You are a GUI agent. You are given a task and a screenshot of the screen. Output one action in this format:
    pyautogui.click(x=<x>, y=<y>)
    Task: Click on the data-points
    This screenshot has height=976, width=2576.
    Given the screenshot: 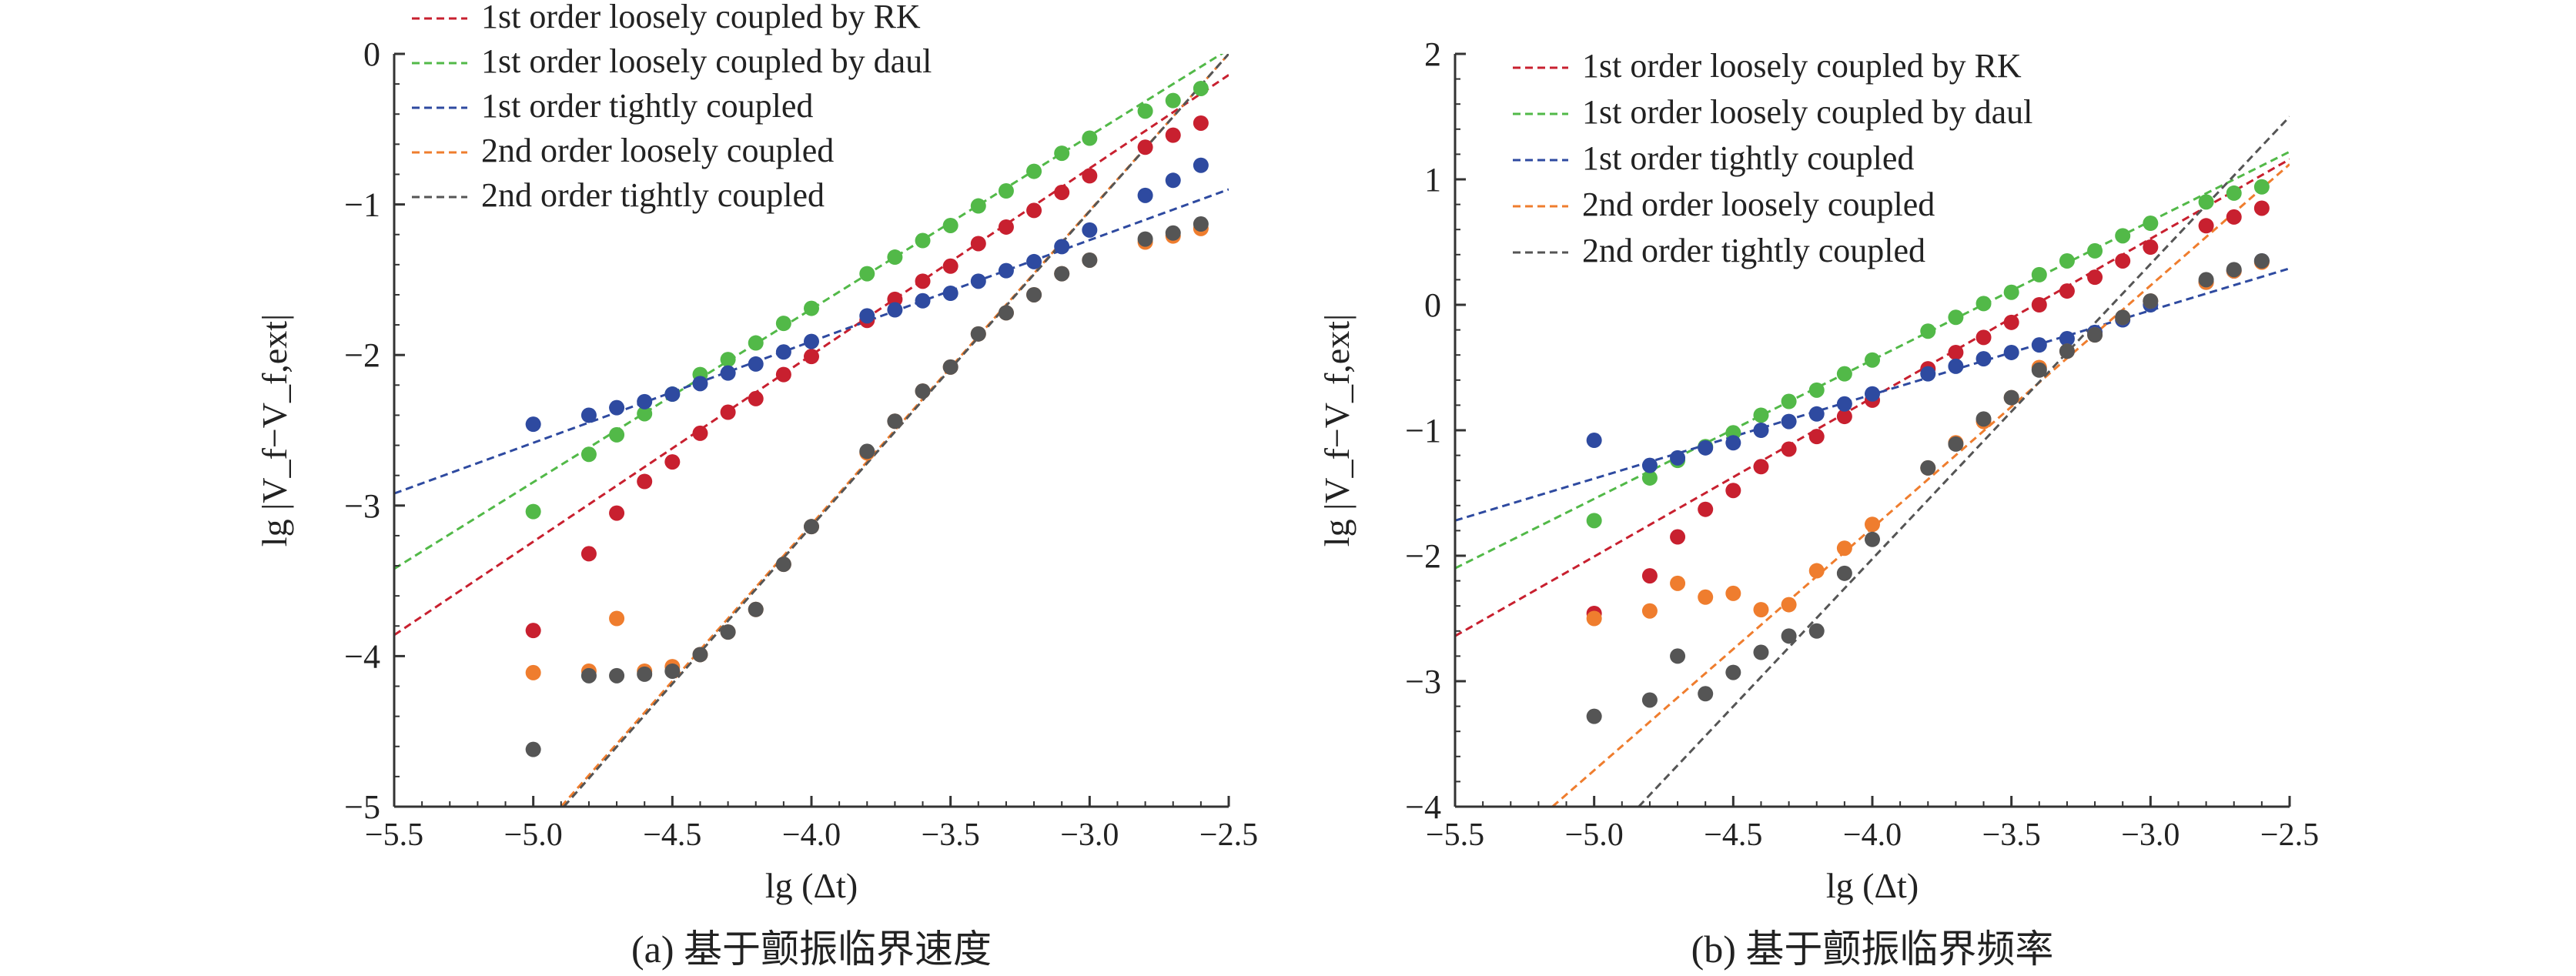 What is the action you would take?
    pyautogui.click(x=1928, y=452)
    